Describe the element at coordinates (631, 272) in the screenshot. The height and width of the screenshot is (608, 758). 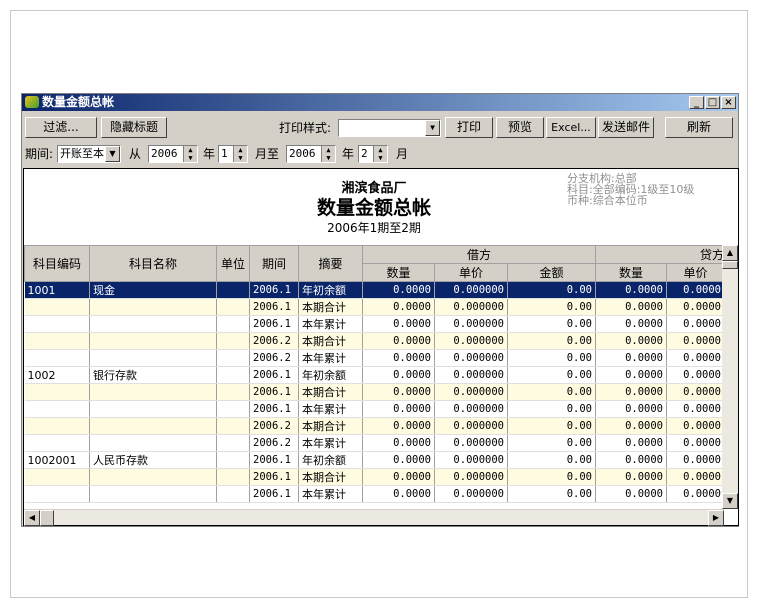
I see `col-credit-qty: 数量` at that location.